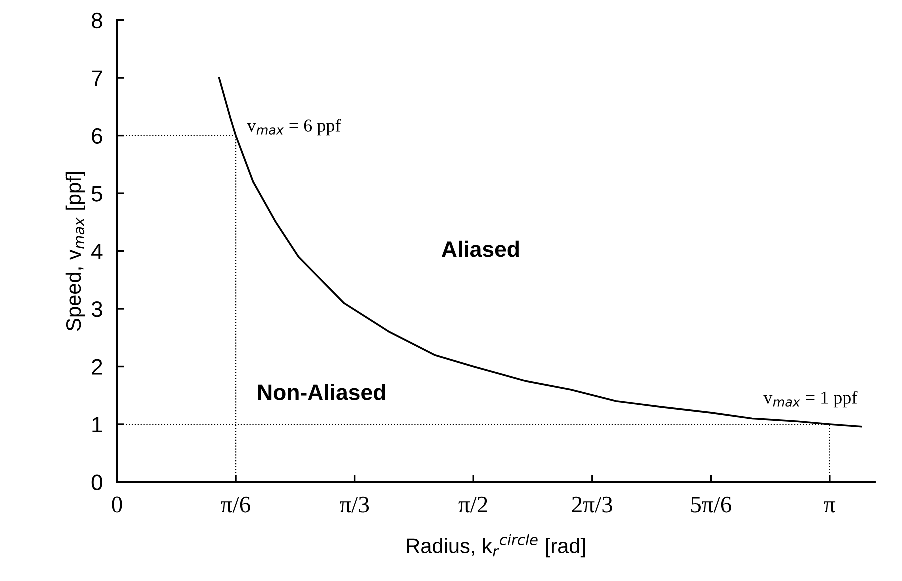 Image resolution: width=902 pixels, height=581 pixels. Describe the element at coordinates (830, 507) in the screenshot. I see `x-tick-label: π` at that location.